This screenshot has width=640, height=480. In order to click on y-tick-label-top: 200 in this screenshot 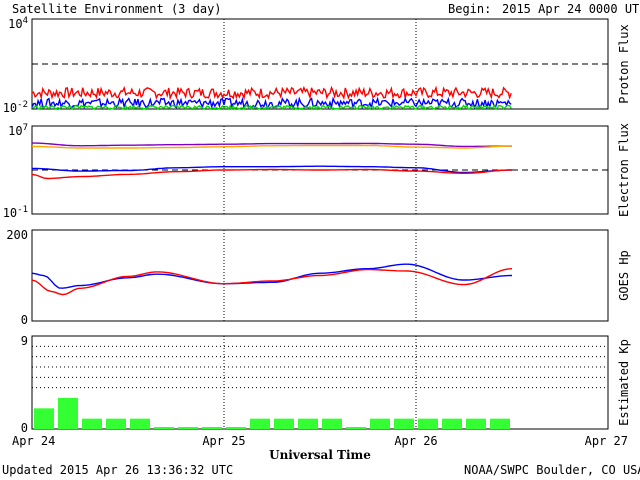, I will do `click(17, 235)`.